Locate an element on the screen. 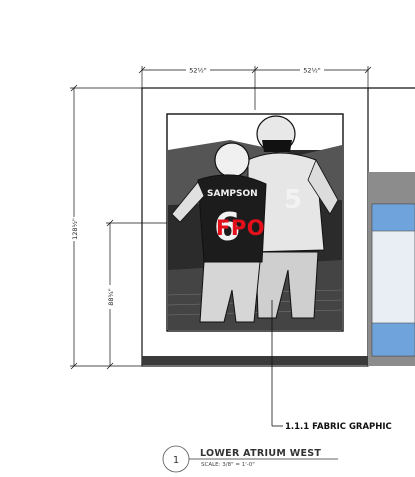 The image size is (415, 477). drawing-scale: SCALE: 3/8" = 1'-0" is located at coordinates (228, 465).